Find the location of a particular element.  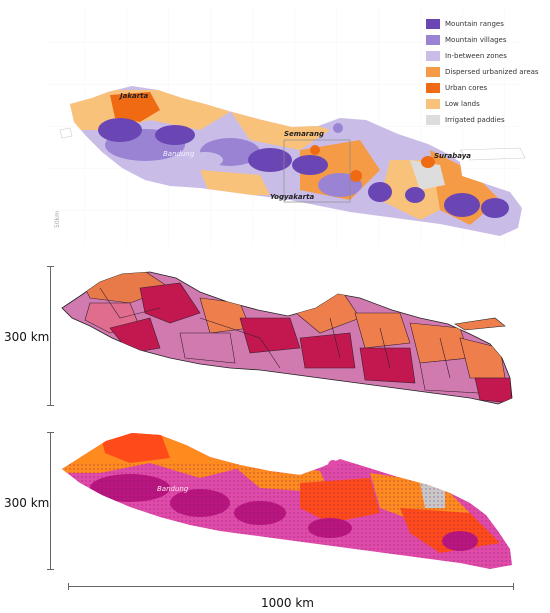

island-dot-overlay is located at coordinates (333, 465).